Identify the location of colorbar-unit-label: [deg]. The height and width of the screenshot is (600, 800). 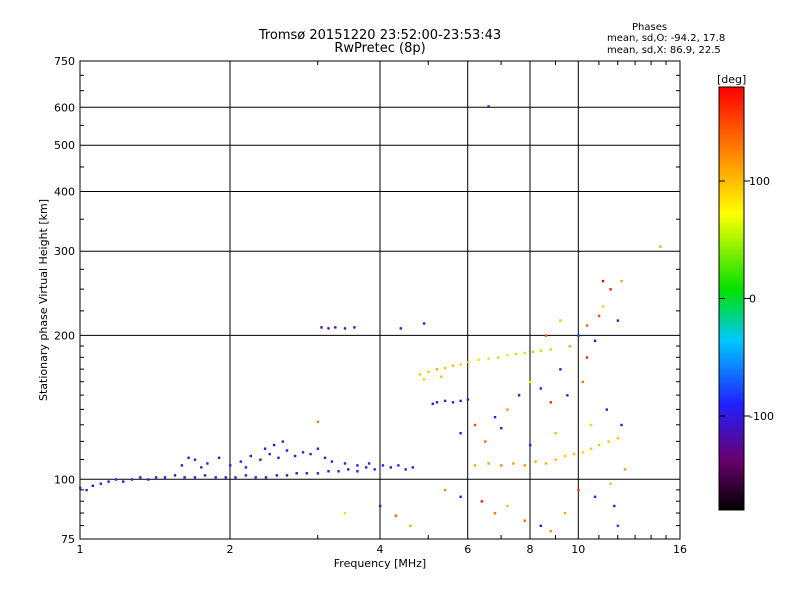
(731, 79).